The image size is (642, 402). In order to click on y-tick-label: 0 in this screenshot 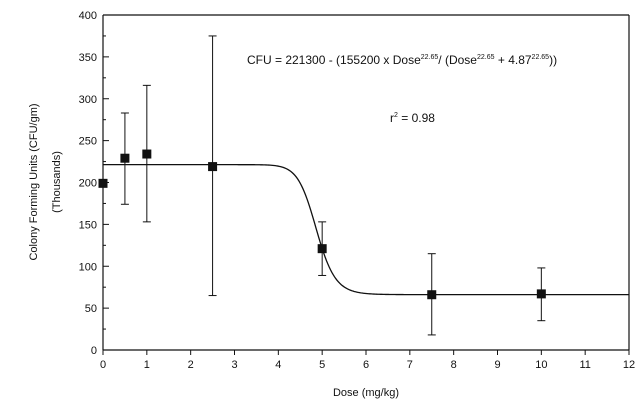, I will do `click(94, 351)`.